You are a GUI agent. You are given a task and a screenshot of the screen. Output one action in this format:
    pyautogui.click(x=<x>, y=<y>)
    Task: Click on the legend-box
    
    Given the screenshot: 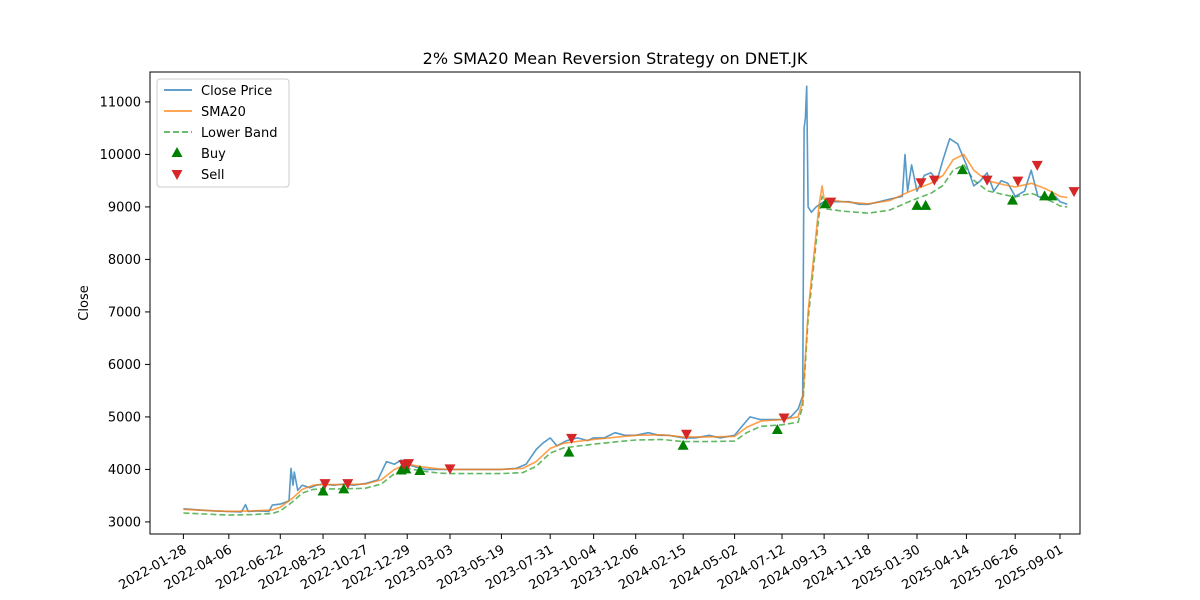 What is the action you would take?
    pyautogui.click(x=223, y=133)
    